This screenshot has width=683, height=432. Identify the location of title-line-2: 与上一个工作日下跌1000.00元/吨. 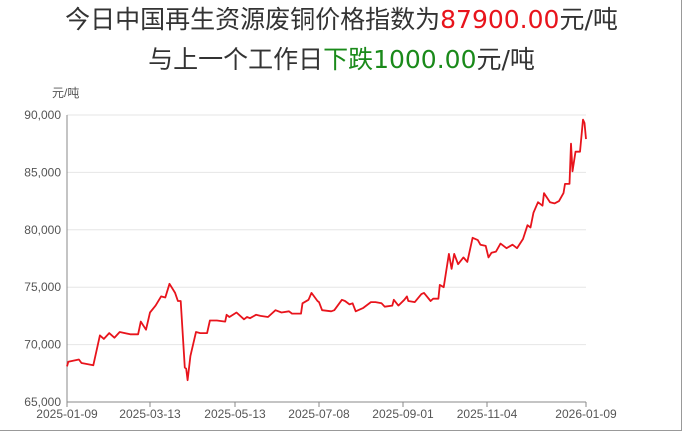
(341, 60).